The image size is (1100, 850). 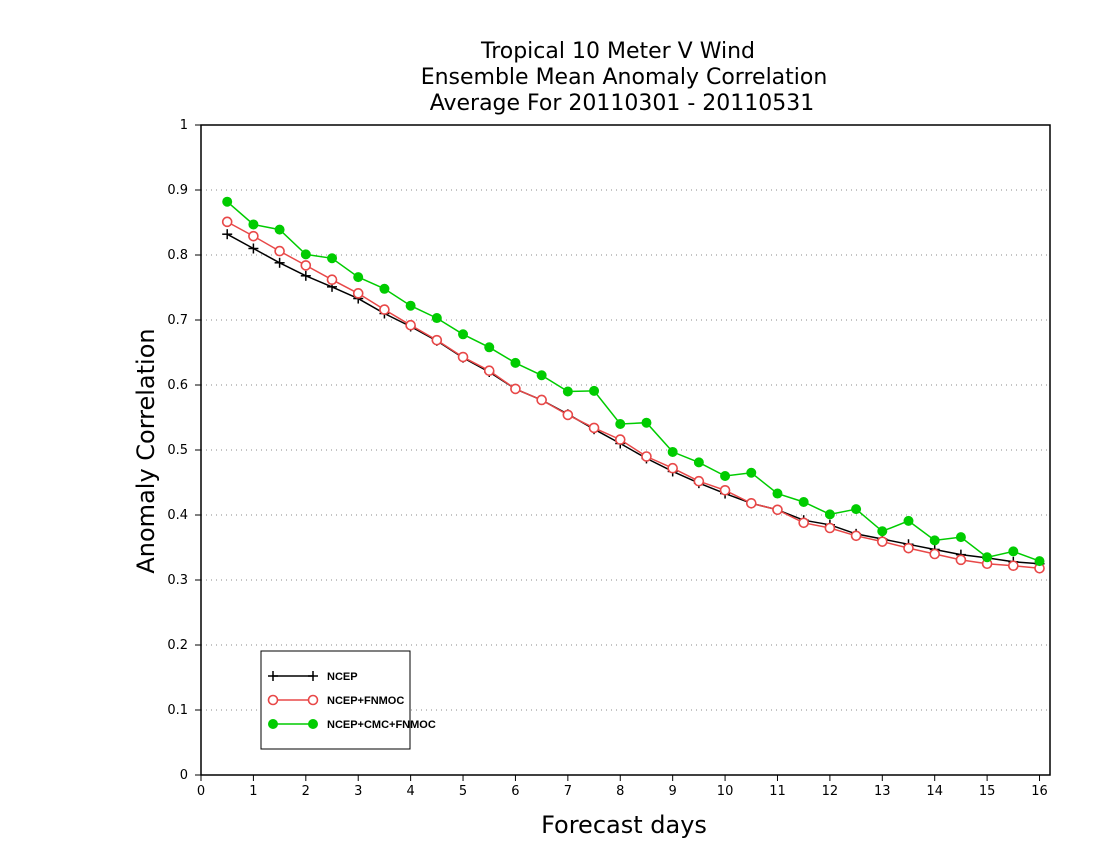 I want to click on x-axis: 0 1 2 3 4 5 6 7 8 9 10 11 12 13 14 15 16, so click(x=622, y=787).